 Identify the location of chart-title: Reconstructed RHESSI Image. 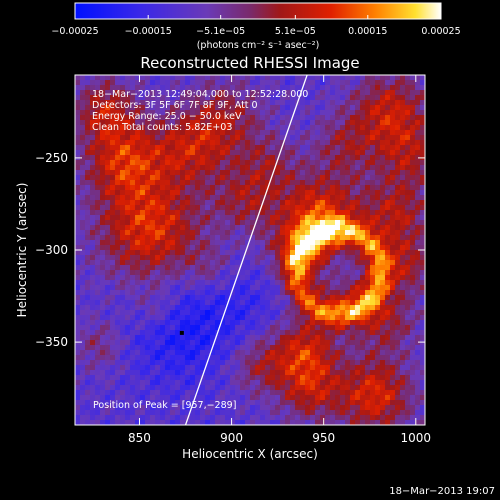
(249, 63).